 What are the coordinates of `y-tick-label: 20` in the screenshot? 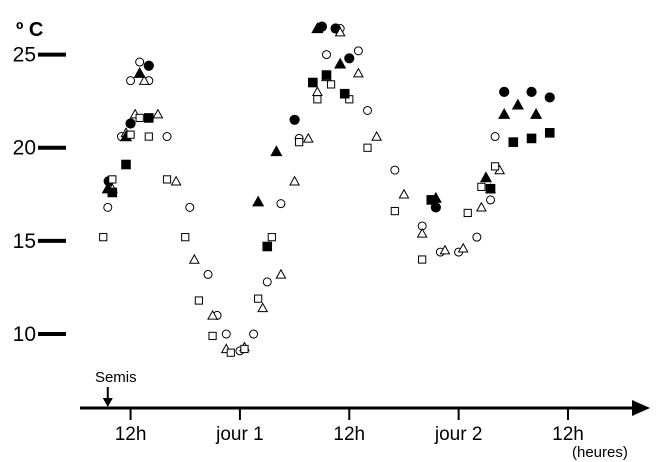 It's located at (24, 148).